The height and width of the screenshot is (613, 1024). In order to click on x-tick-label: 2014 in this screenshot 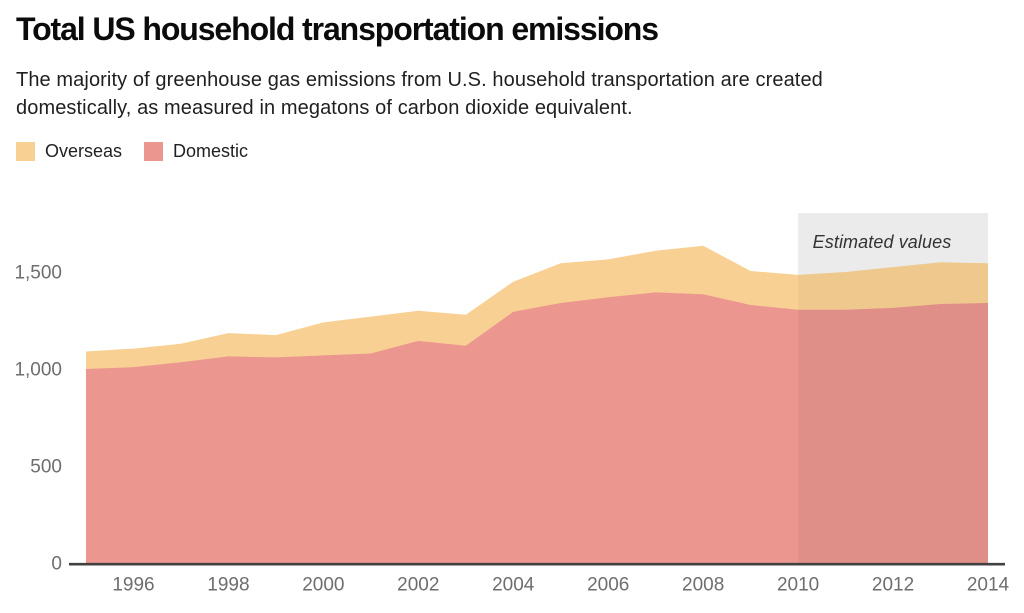, I will do `click(988, 585)`.